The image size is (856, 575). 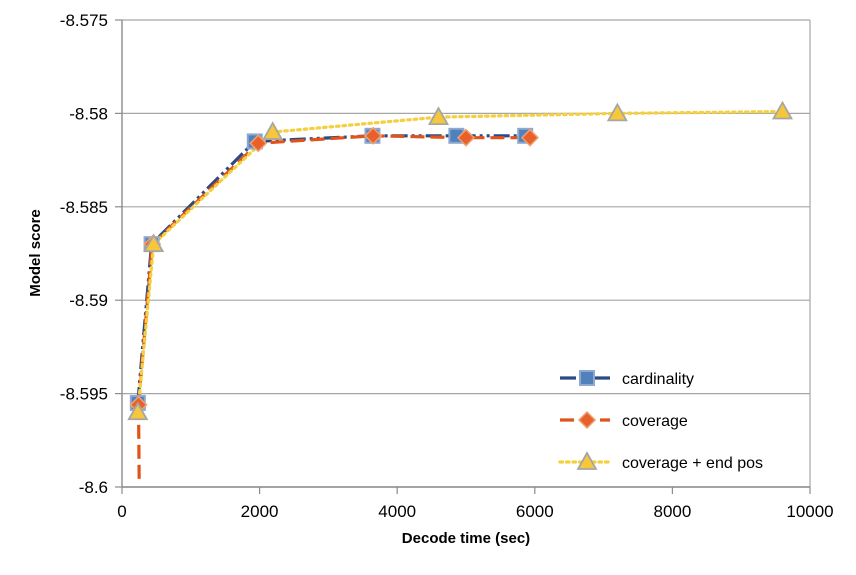 I want to click on y-axis-title: Model score, so click(x=35, y=253).